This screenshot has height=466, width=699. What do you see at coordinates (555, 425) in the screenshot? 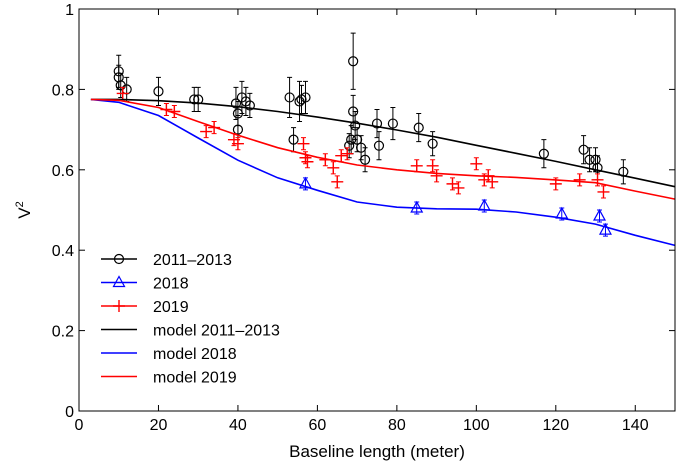
I see `x-tick-label: 120` at bounding box center [555, 425].